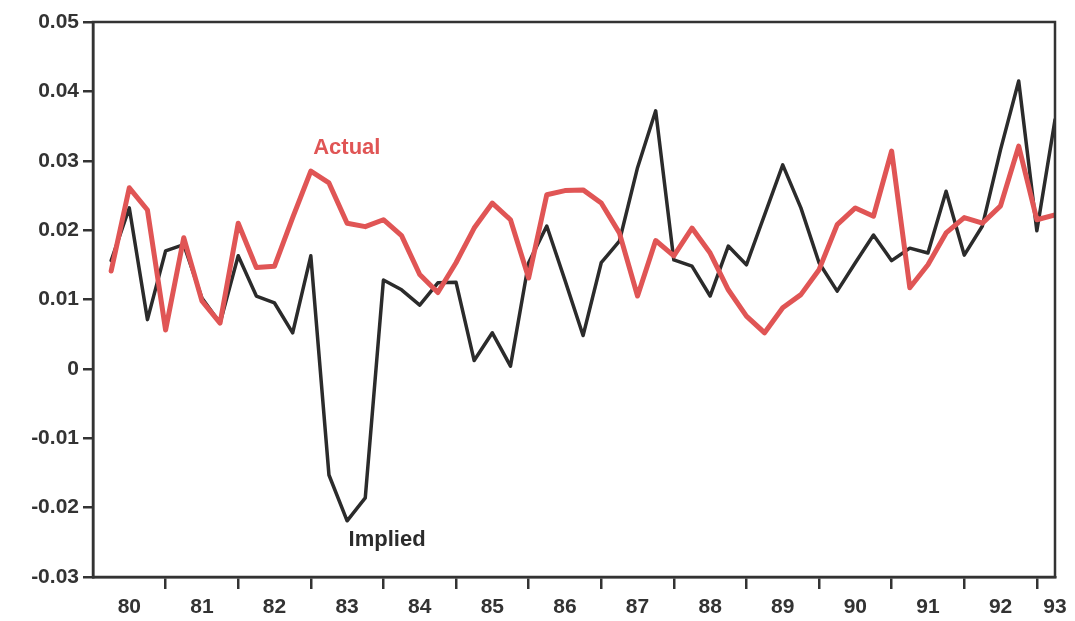  What do you see at coordinates (1000, 606) in the screenshot?
I see `x-tick-label: 92` at bounding box center [1000, 606].